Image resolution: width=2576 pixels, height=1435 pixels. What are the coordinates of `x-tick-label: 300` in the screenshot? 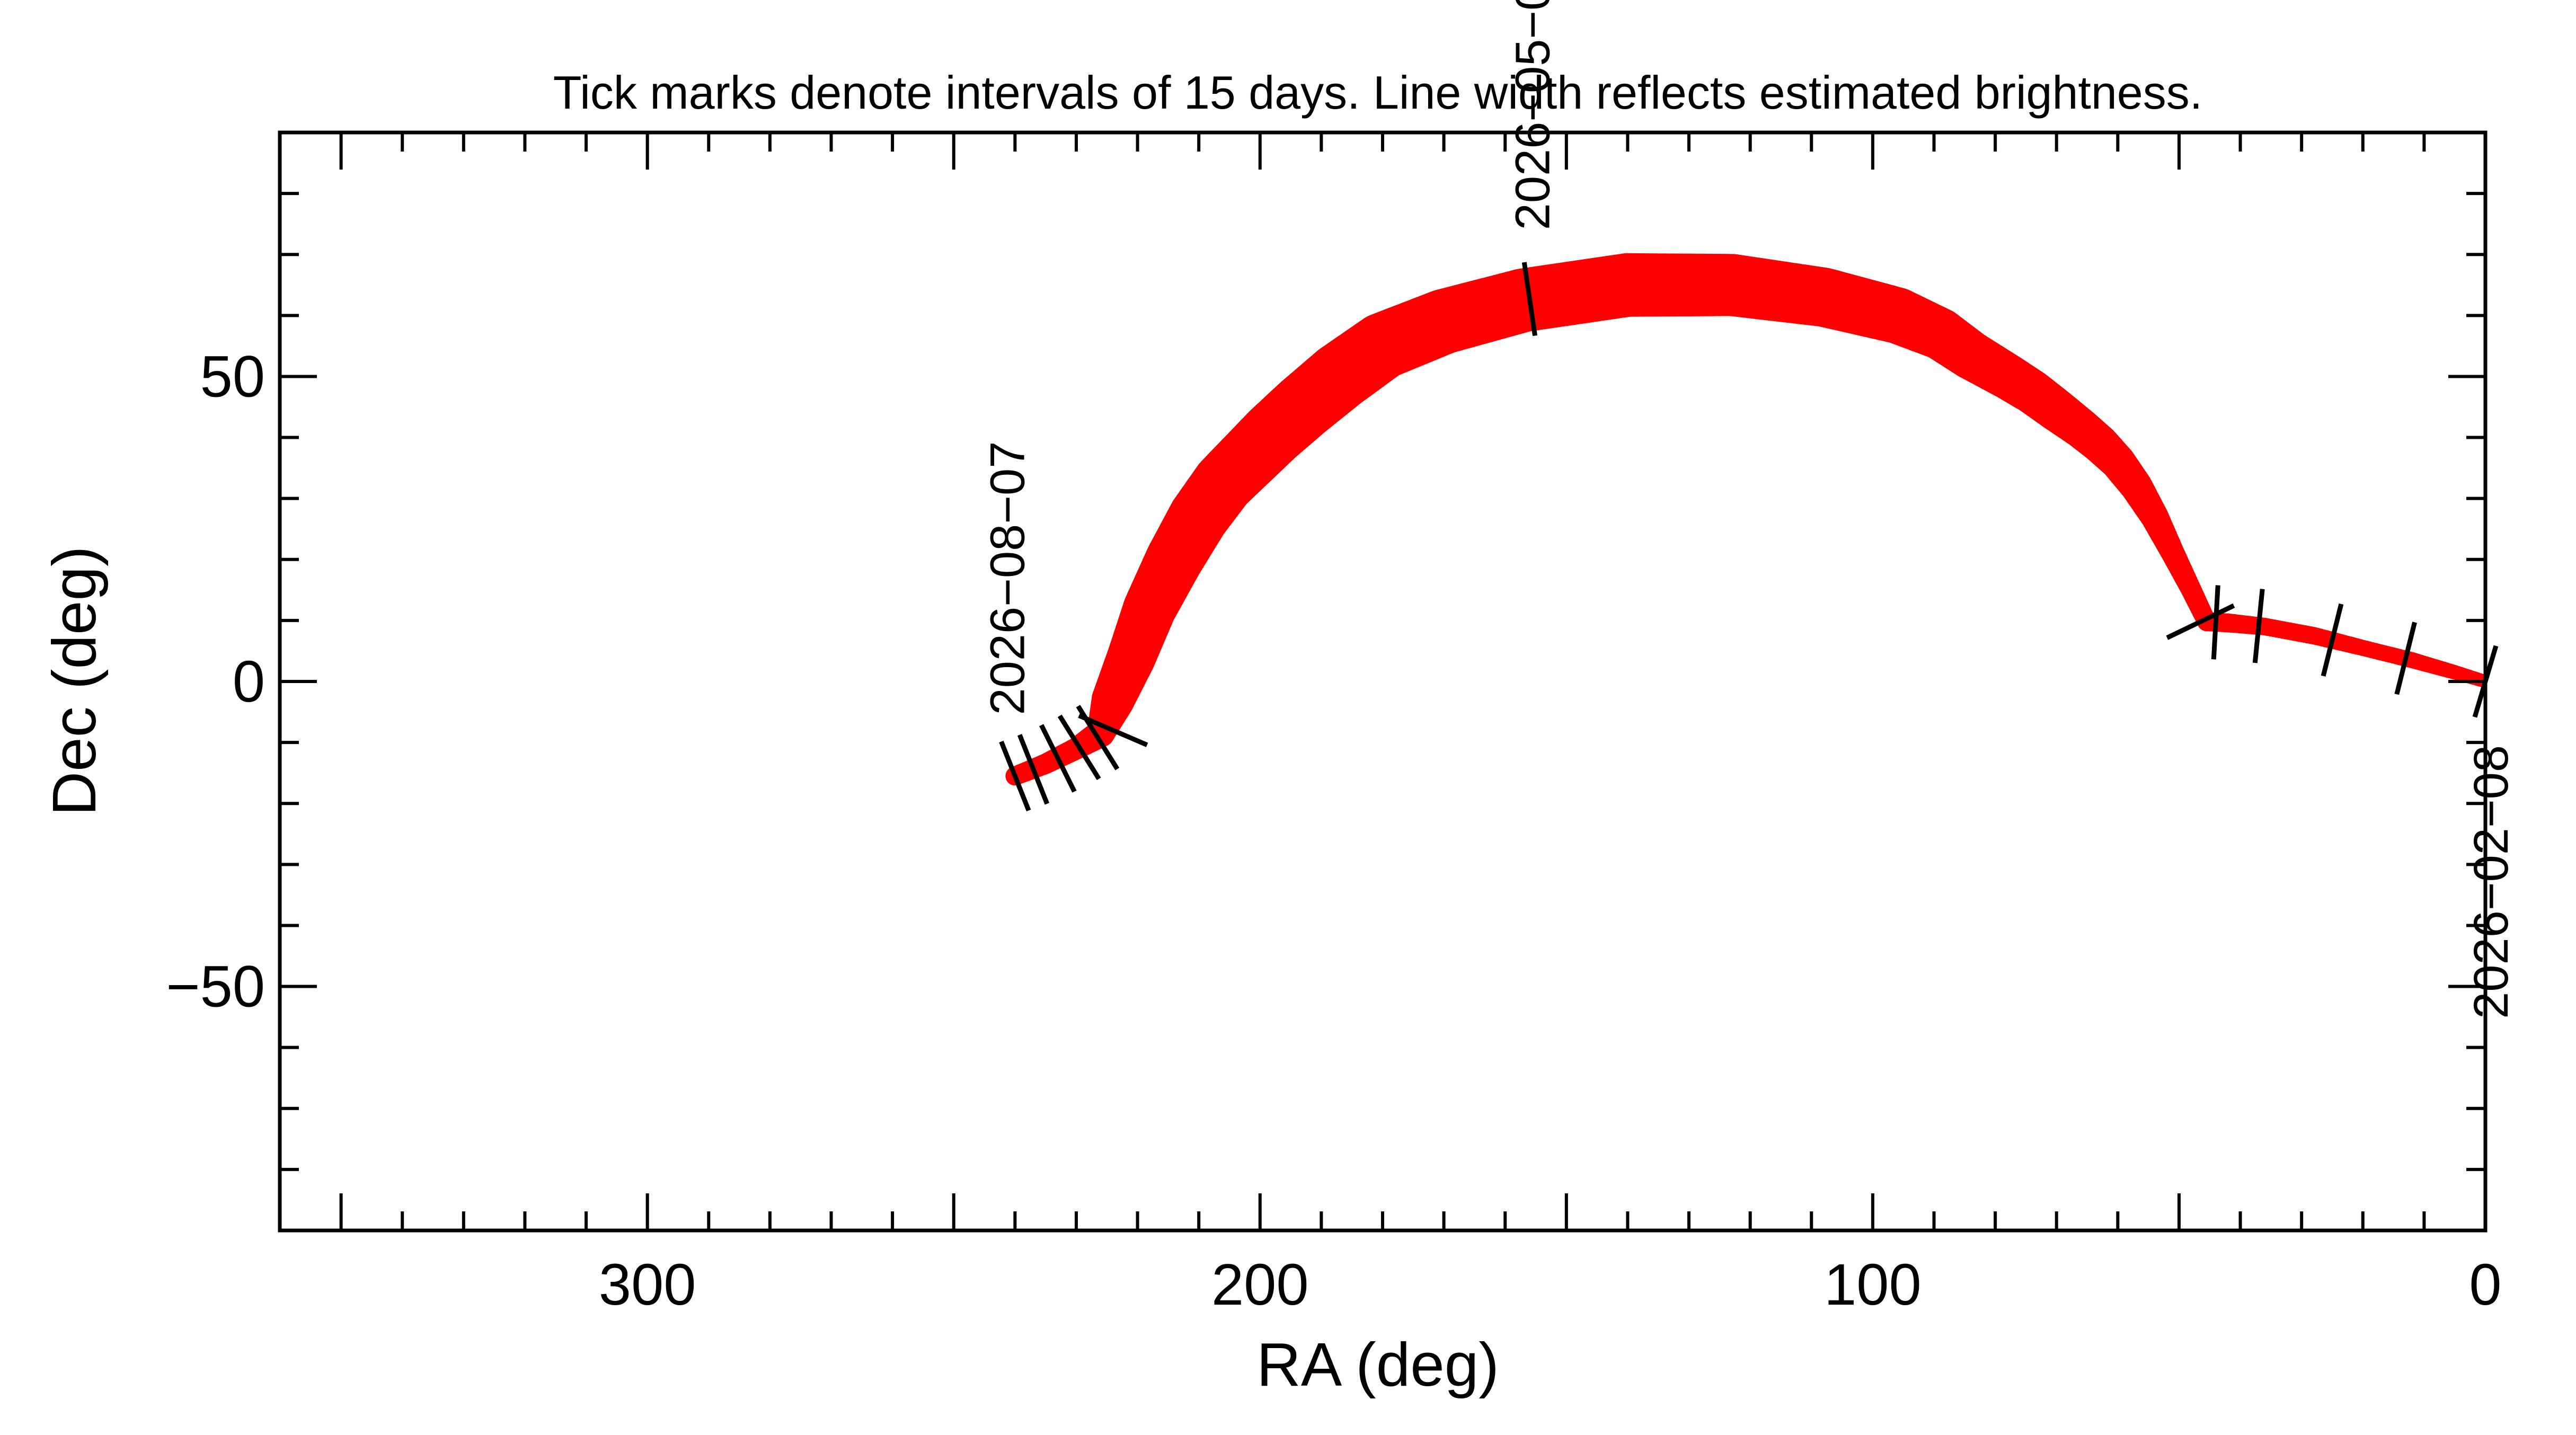 It's located at (647, 1284).